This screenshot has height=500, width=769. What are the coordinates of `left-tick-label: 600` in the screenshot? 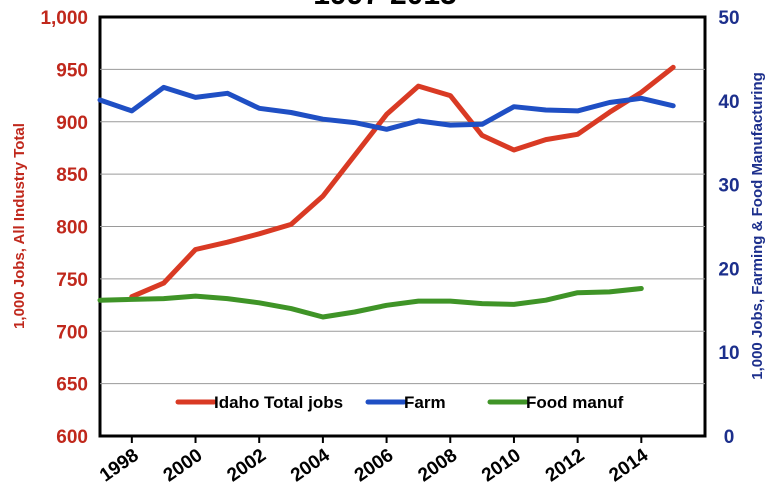 It's located at (72, 437).